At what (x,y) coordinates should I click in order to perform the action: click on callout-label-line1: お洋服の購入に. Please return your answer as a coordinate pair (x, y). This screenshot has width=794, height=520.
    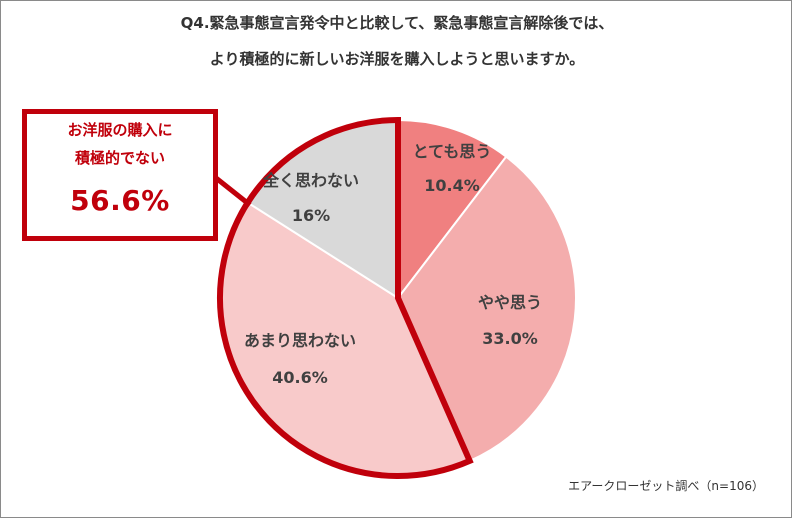
    Looking at the image, I should click on (120, 130).